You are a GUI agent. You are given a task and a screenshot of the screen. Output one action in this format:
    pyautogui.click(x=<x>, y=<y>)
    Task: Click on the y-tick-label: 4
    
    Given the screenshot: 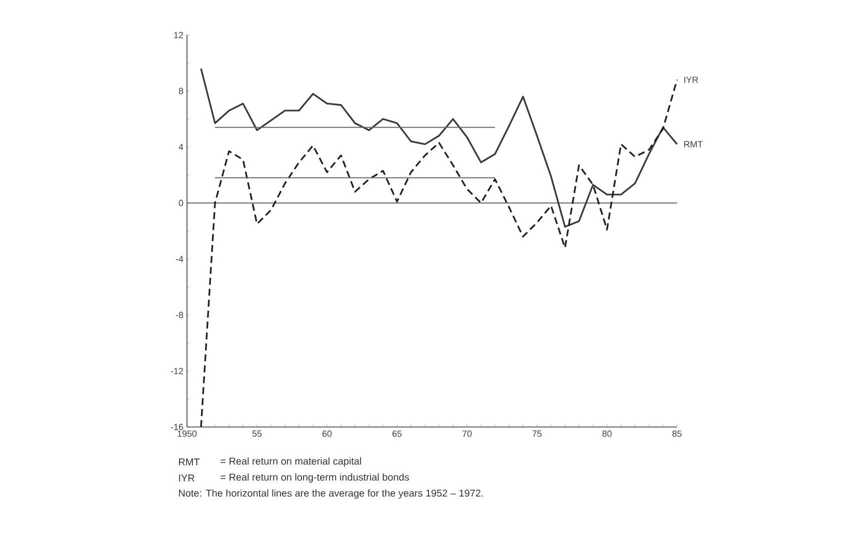 What is the action you would take?
    pyautogui.click(x=181, y=147)
    